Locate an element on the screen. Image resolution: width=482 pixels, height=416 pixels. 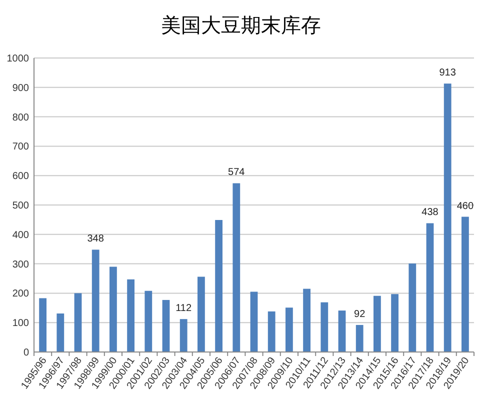
y-tick-label: 900 is located at coordinates (21, 88).